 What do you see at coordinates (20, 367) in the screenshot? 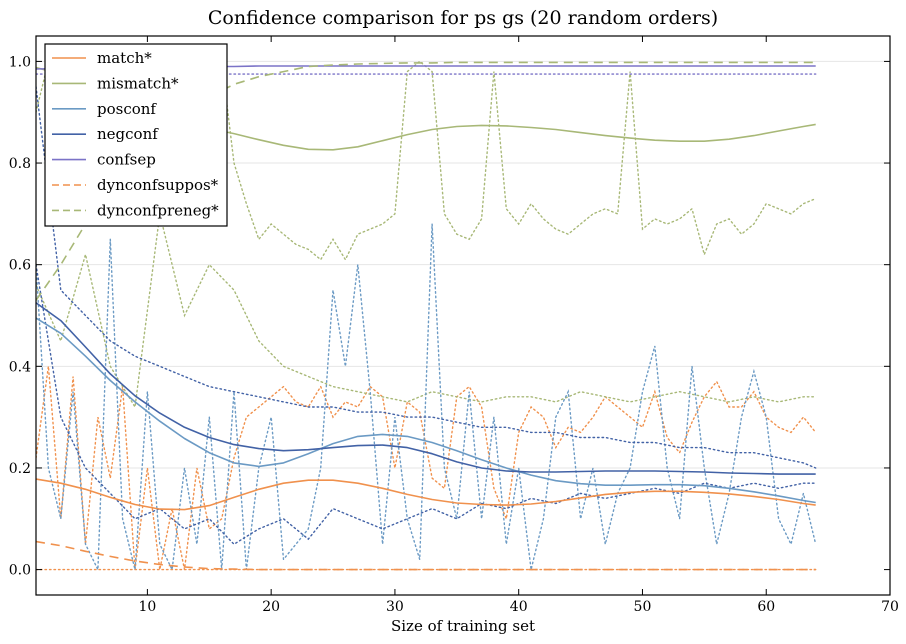
I see `y-tick-label: 0.4` at bounding box center [20, 367].